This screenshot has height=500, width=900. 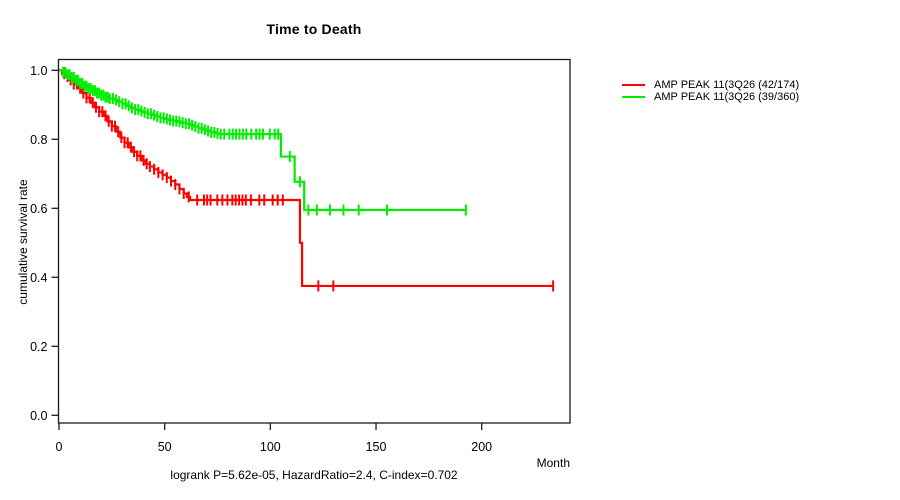 What do you see at coordinates (727, 85) in the screenshot?
I see `legend-label-red: AMP PEAK 11(3Q26 (42/174)` at bounding box center [727, 85].